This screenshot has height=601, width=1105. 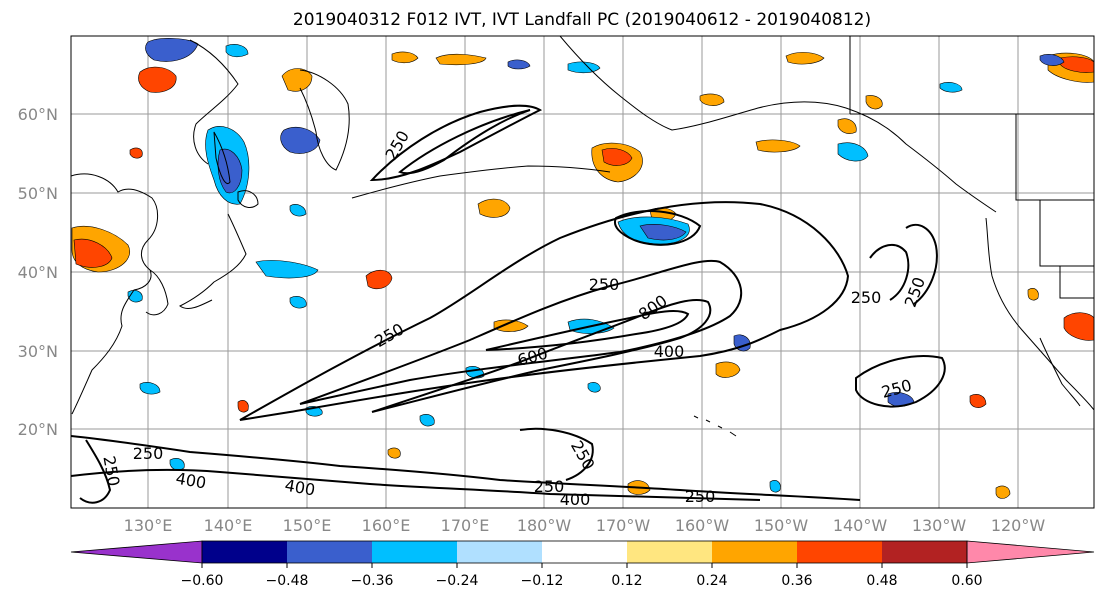 I want to click on russia-east-coastline, so click(x=214, y=102).